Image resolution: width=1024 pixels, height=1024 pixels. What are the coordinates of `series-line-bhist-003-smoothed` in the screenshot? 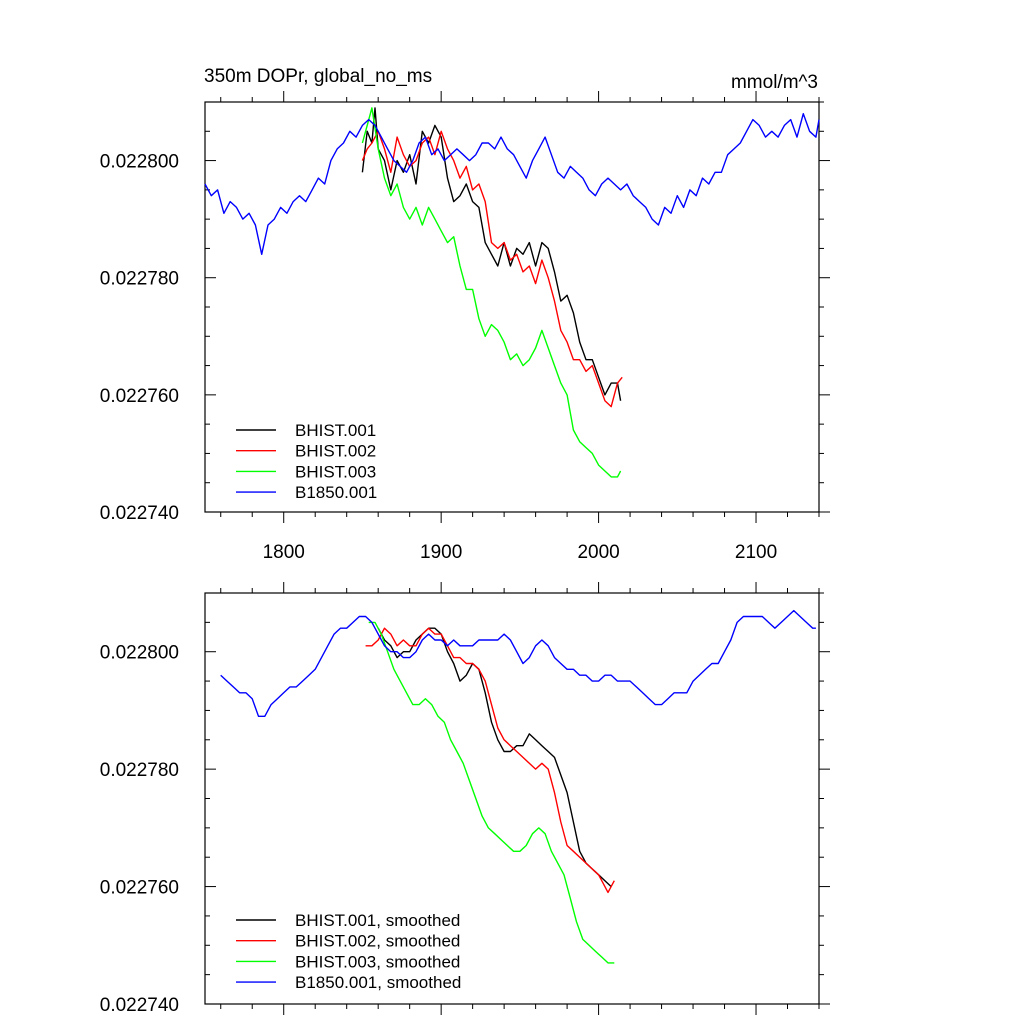 It's located at (491, 792).